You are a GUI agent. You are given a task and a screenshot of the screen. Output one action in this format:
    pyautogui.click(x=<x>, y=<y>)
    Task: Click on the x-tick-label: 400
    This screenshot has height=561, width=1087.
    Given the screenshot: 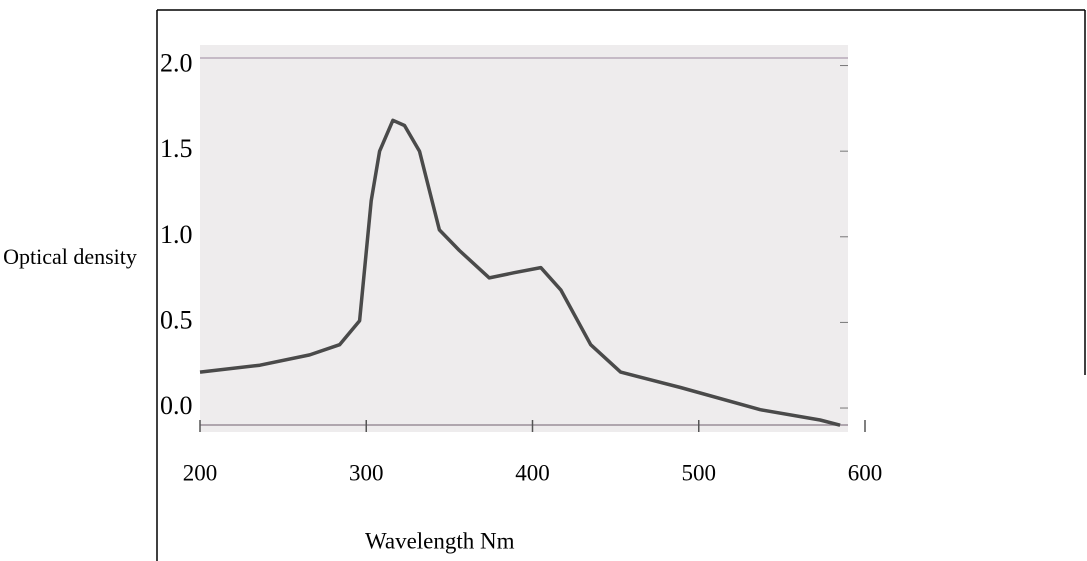 What is the action you would take?
    pyautogui.click(x=532, y=472)
    